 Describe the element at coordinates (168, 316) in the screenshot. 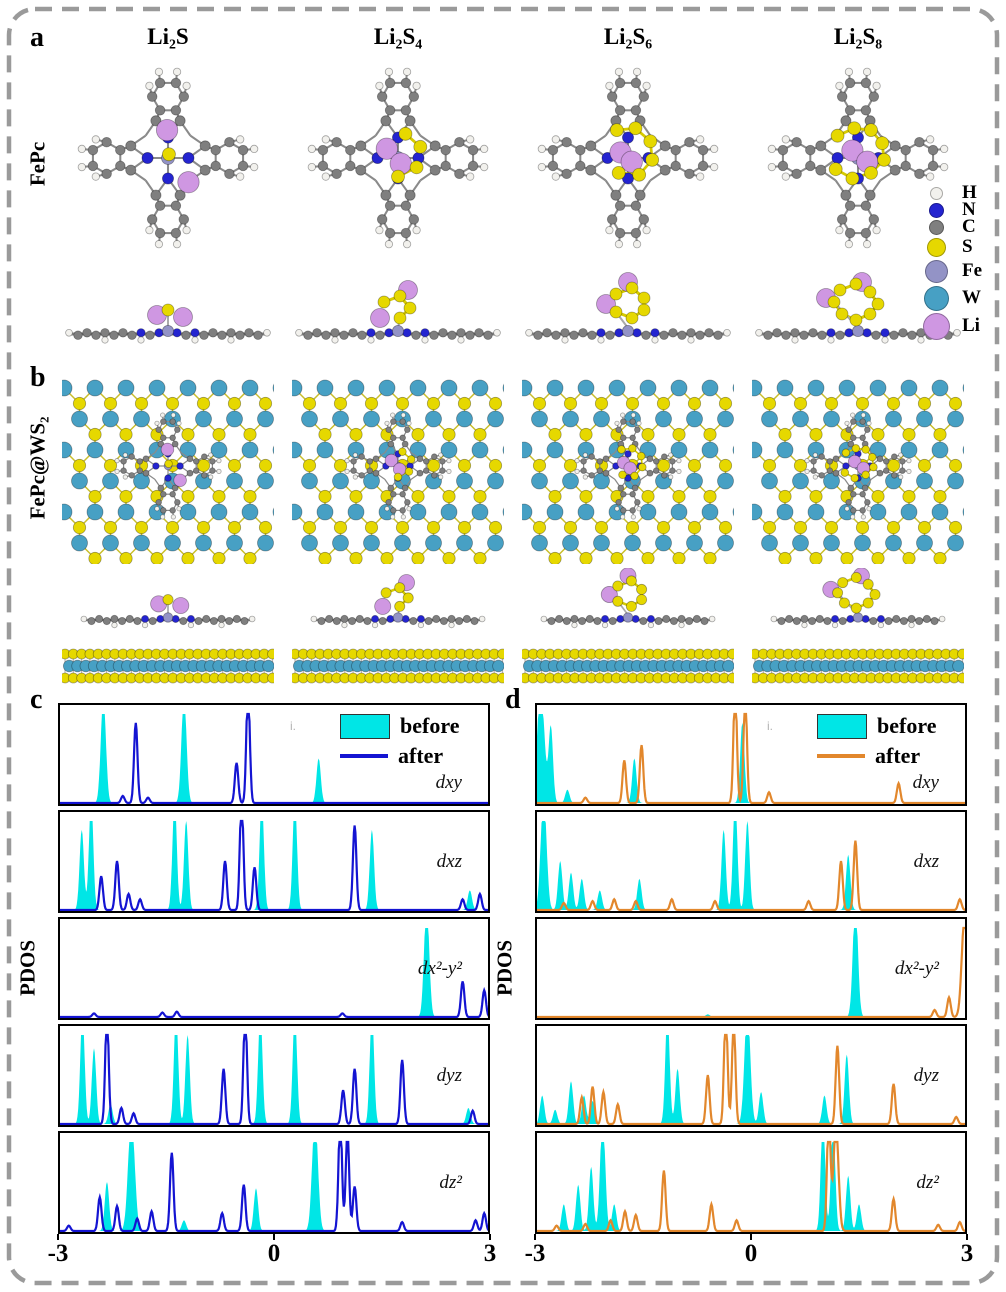

I see `structure-fepc-li2s-side` at that location.